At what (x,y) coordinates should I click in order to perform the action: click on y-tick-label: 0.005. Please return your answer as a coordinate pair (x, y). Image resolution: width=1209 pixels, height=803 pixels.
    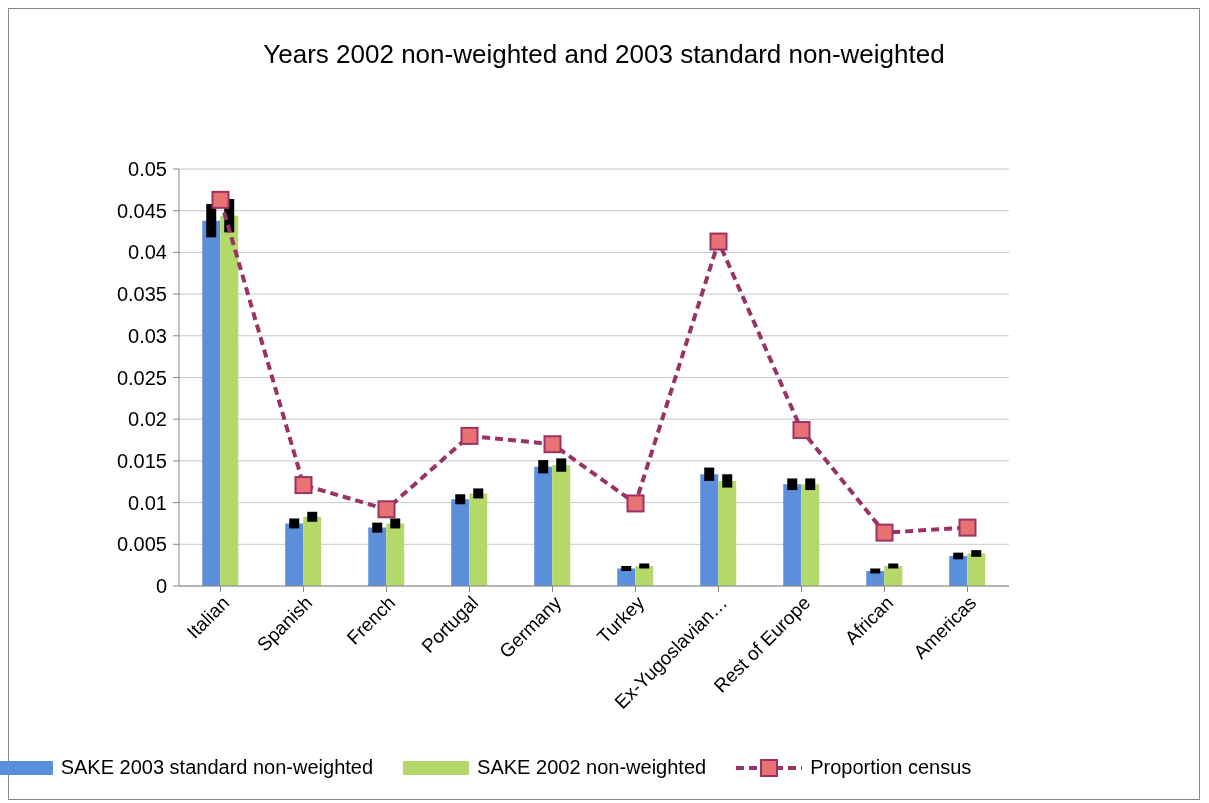
    Looking at the image, I should click on (141, 544).